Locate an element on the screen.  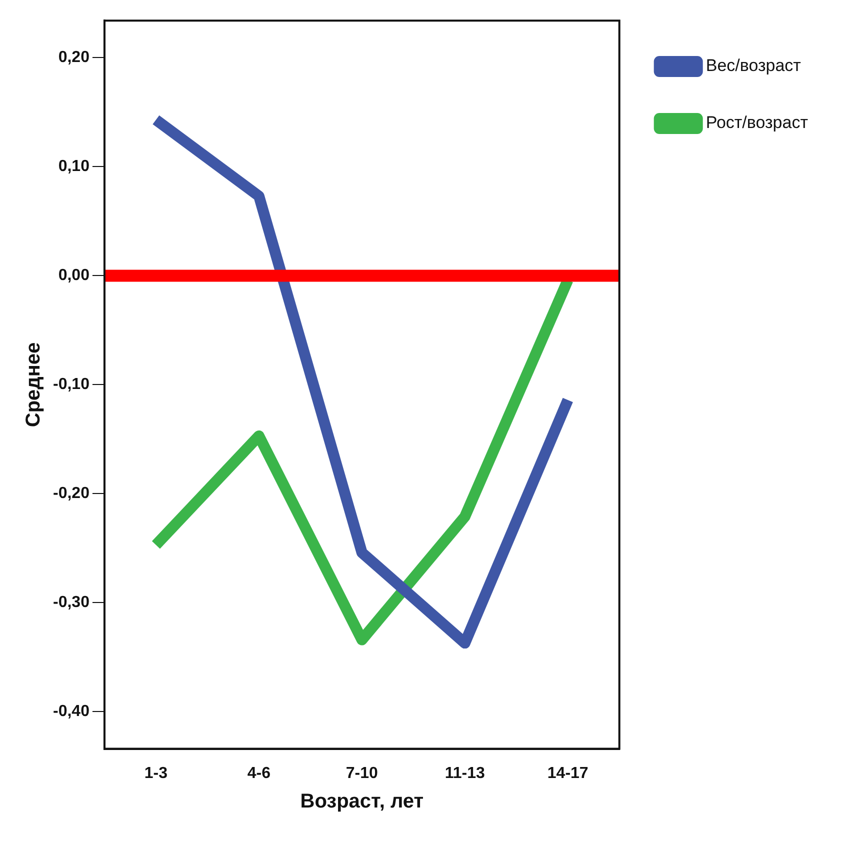
x-tick-label: 4-6 is located at coordinates (259, 773).